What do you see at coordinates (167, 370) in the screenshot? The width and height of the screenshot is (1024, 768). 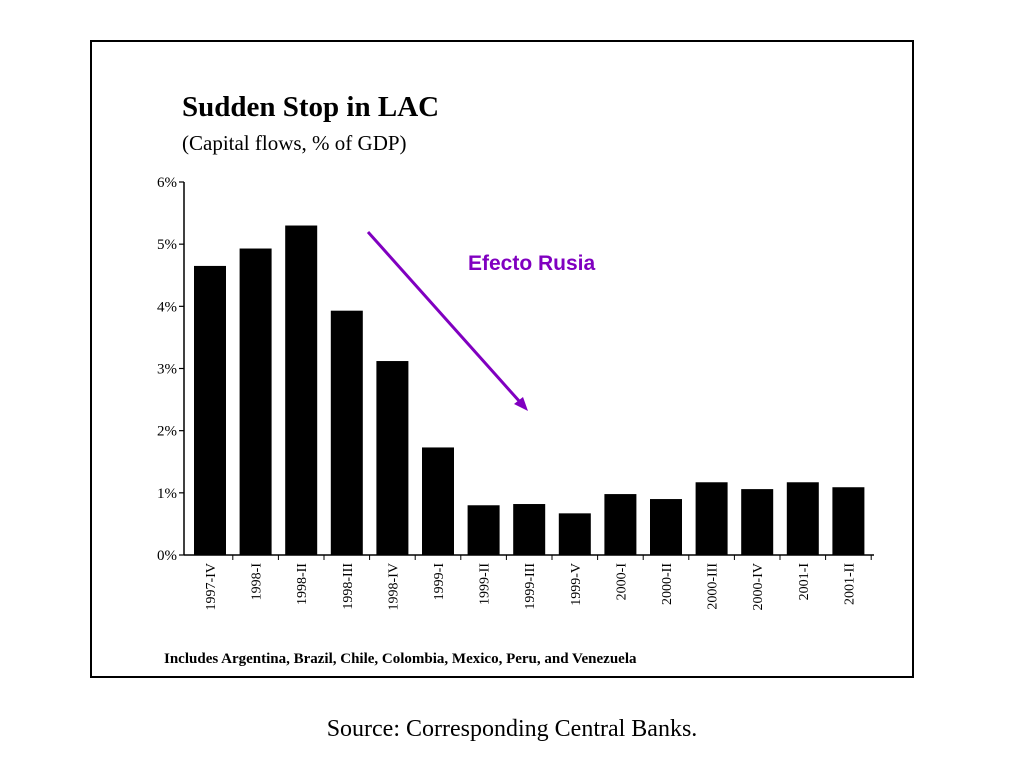 I see `y-tick-label: 3%` at bounding box center [167, 370].